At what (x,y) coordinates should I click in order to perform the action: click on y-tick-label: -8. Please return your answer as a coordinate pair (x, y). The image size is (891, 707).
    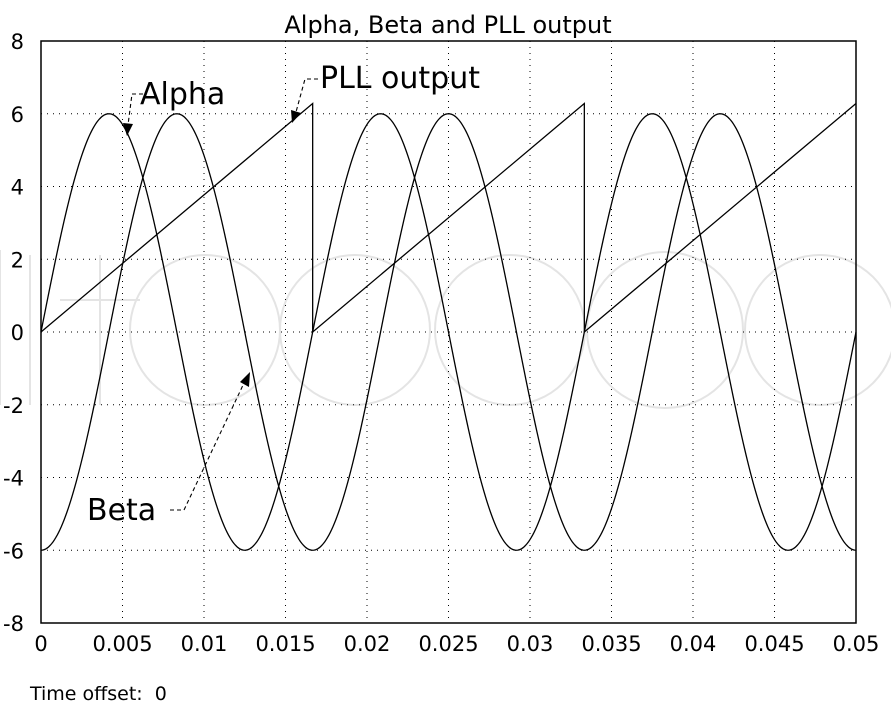
    Looking at the image, I should click on (13, 624).